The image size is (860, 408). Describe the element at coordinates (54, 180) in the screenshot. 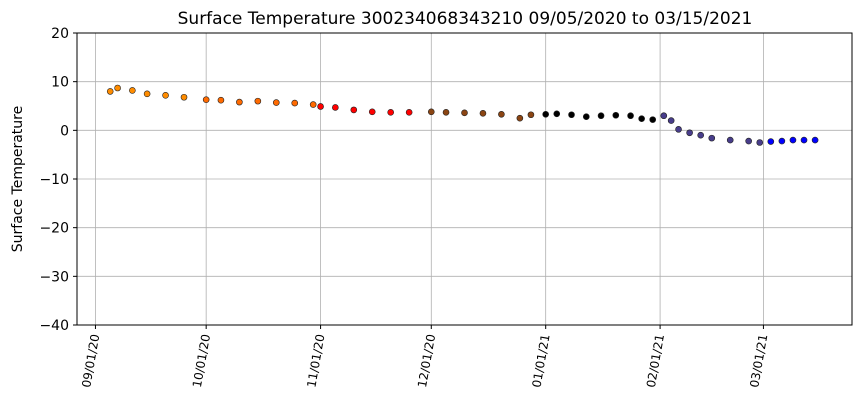

I see `y-tick-label: −10` at that location.